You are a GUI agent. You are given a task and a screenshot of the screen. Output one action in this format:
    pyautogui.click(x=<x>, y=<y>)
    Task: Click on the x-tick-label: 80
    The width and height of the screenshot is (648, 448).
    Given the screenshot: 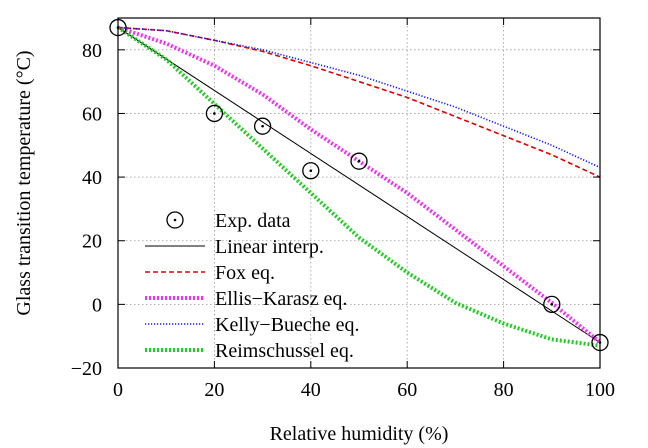 What is the action you would take?
    pyautogui.click(x=504, y=390)
    